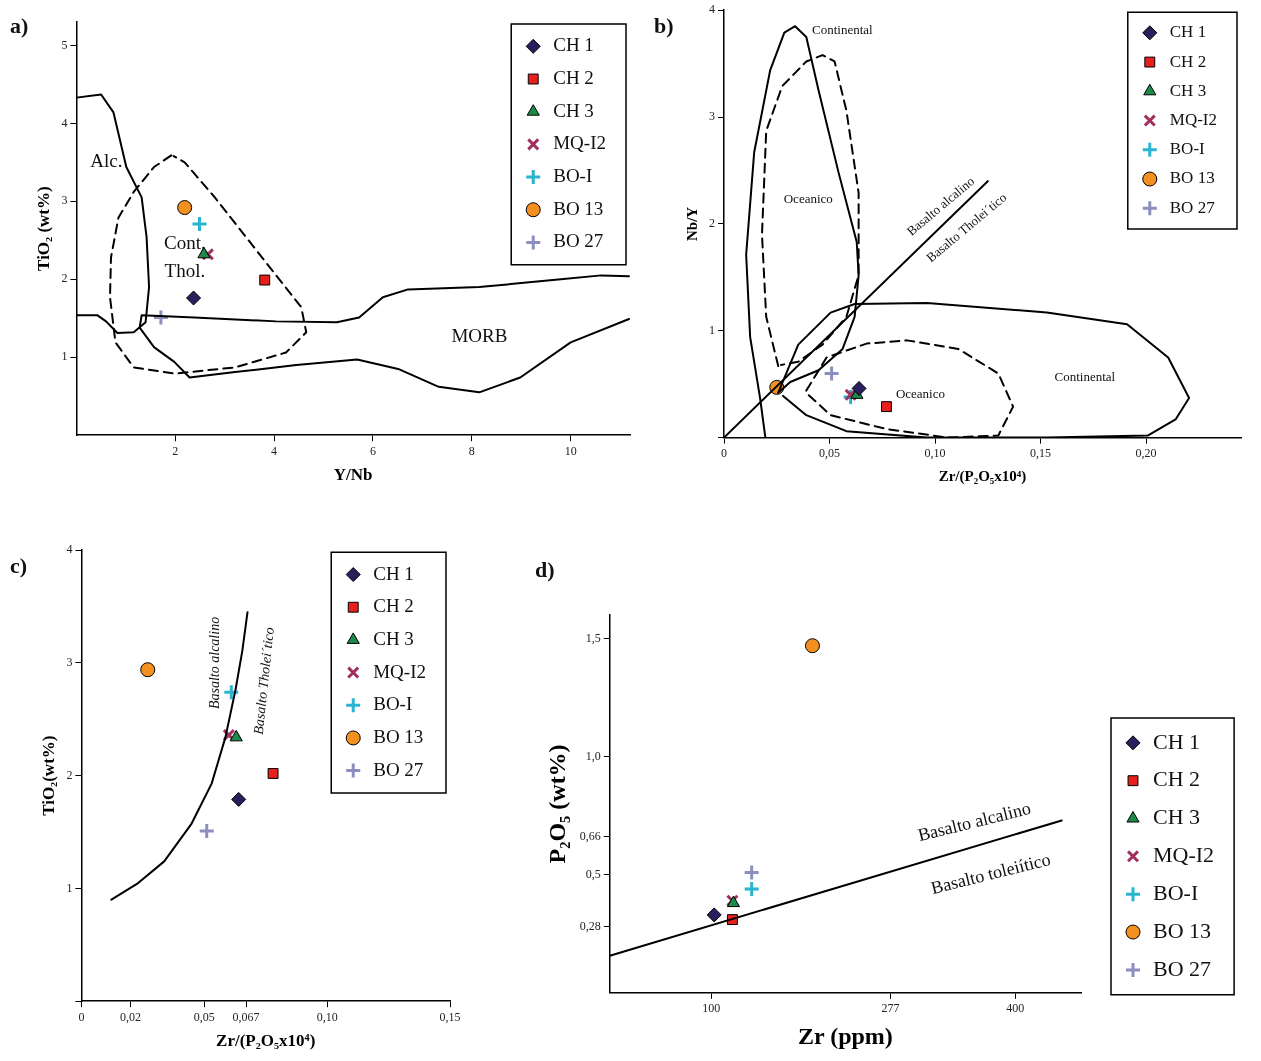 This screenshot has height=1061, width=1261. I want to click on y-tick-label: 0,5, so click(593, 873).